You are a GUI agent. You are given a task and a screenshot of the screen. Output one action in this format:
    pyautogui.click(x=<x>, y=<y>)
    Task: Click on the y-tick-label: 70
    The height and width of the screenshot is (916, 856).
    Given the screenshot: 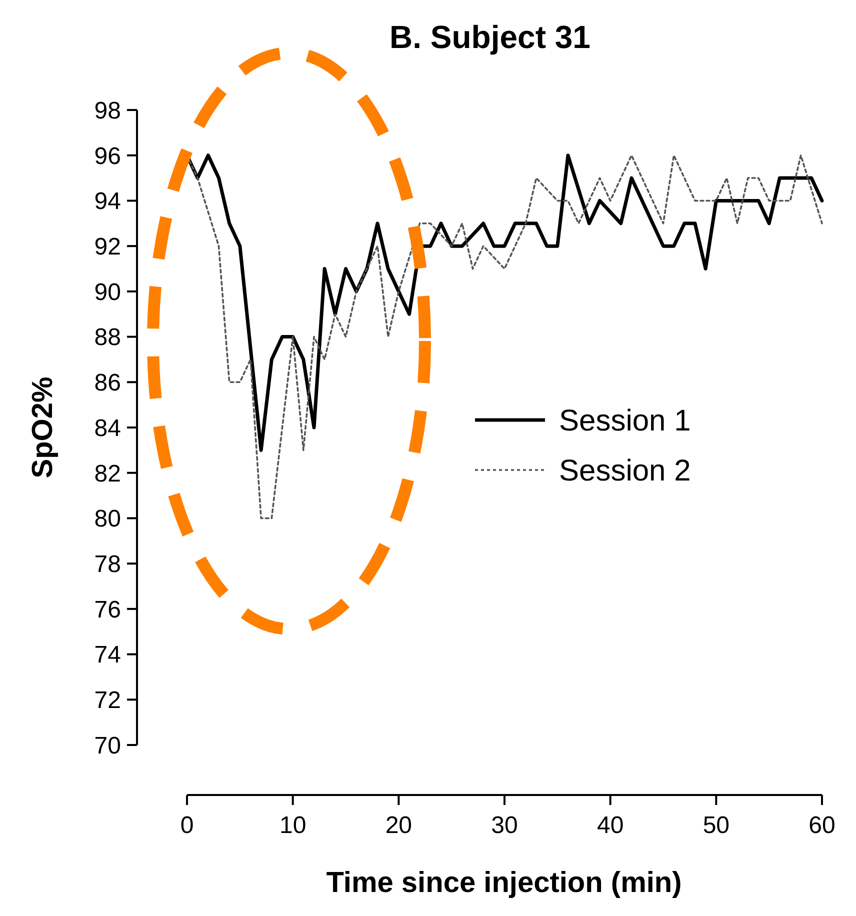 What is the action you would take?
    pyautogui.click(x=107, y=746)
    